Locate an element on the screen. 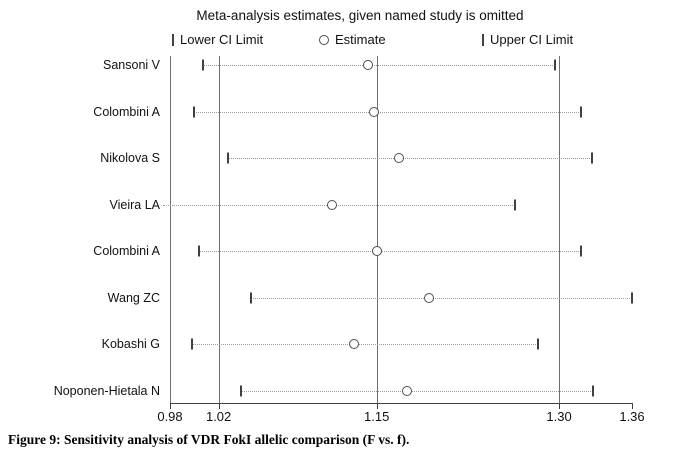  study-label: Nikolova S is located at coordinates (130, 158).